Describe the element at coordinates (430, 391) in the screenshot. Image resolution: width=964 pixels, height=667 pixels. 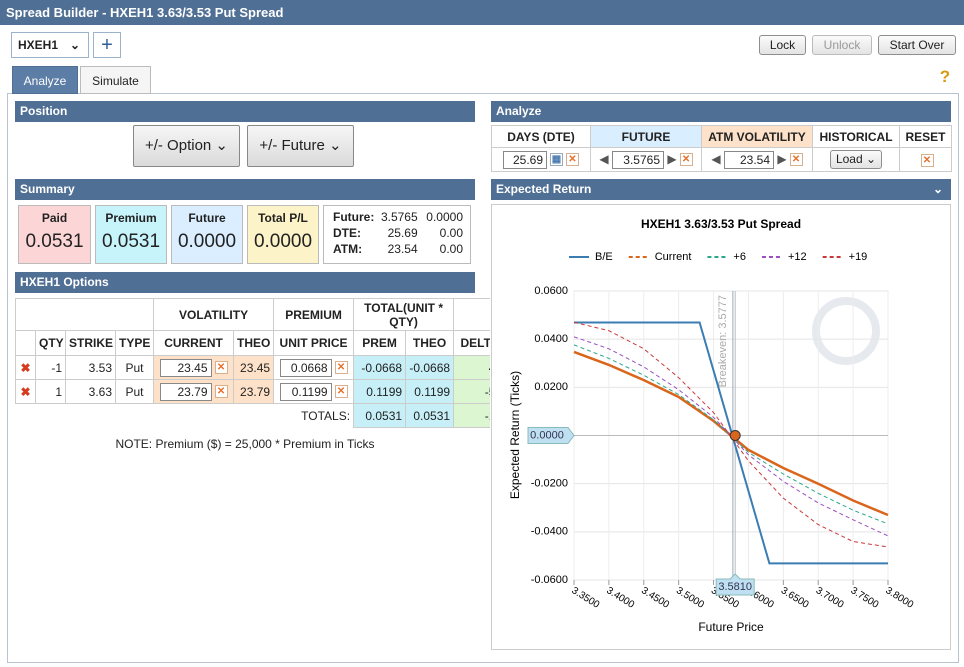
I see `total-theo: 0.1199` at that location.